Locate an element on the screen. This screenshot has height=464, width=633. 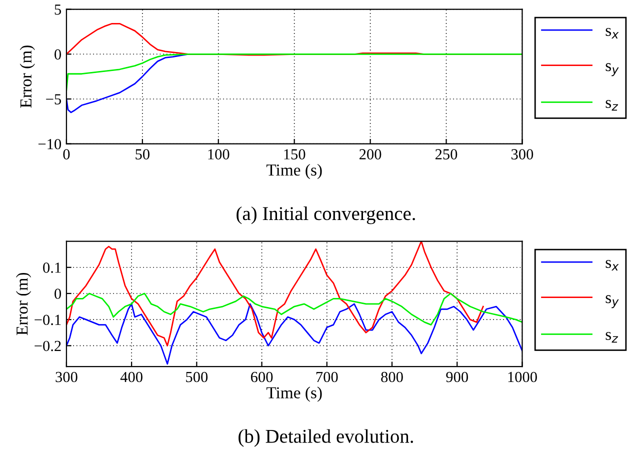
x-tick-label: 50 is located at coordinates (143, 154).